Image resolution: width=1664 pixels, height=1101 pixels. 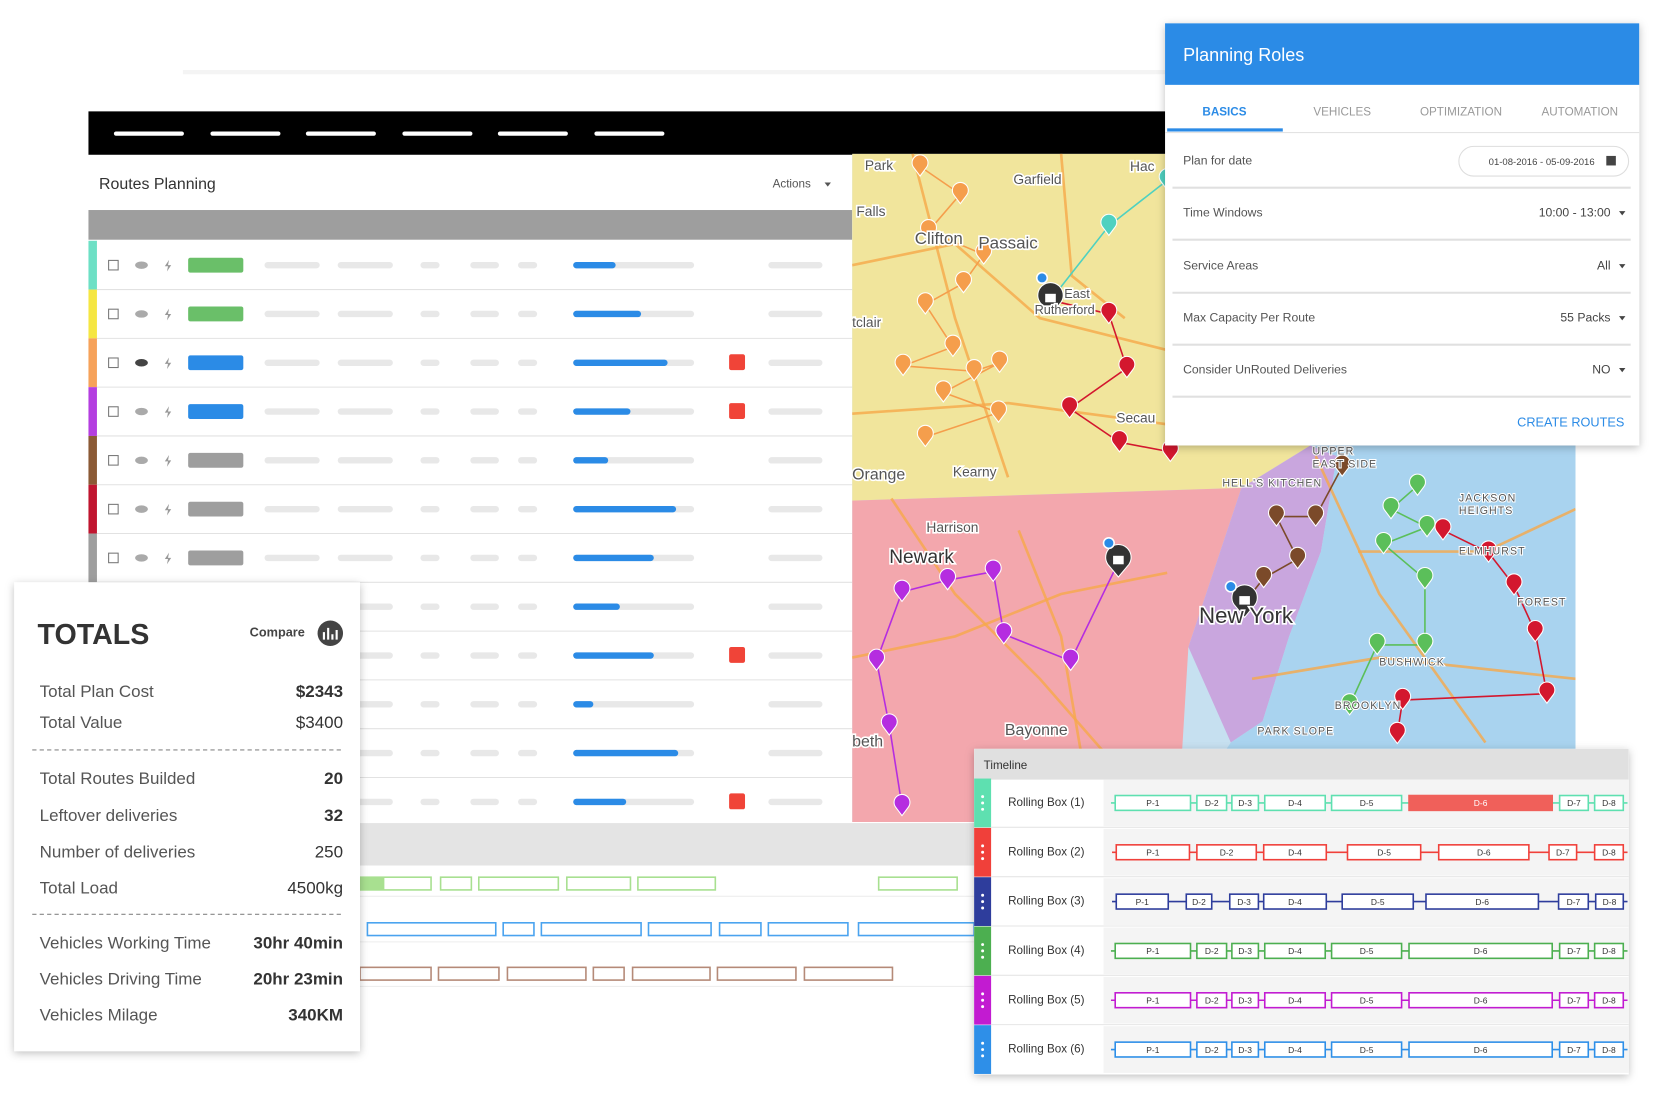 I want to click on field-value: 10:00 - 13:00, so click(x=1575, y=212).